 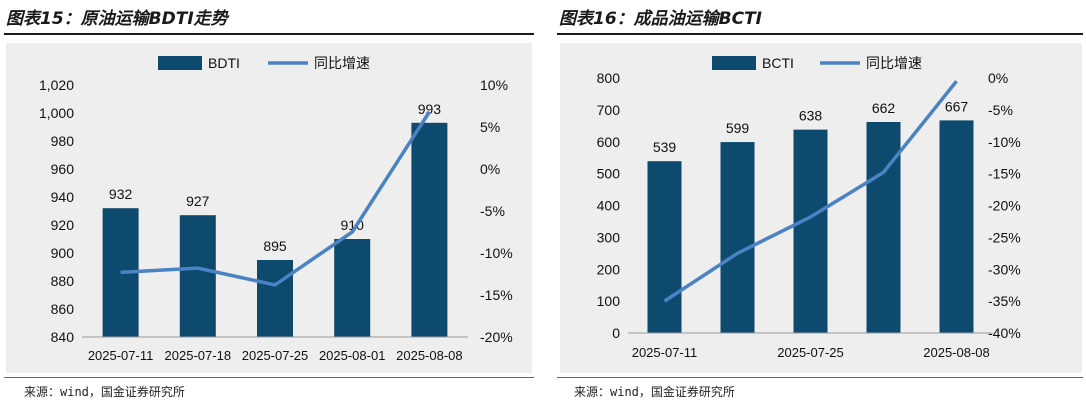 I want to click on y2-tick-label: -35%, so click(x=1004, y=301).